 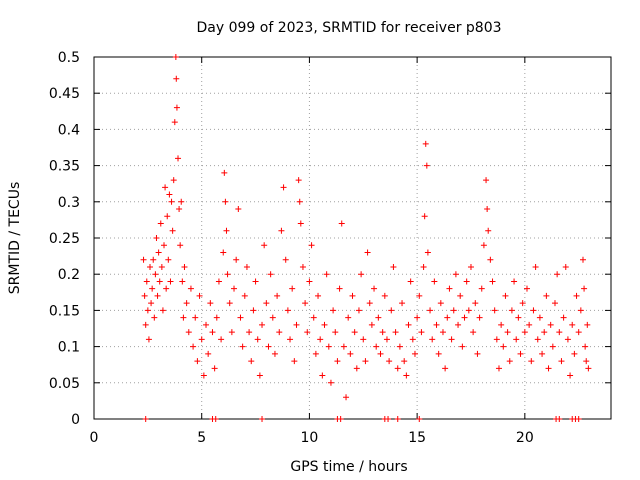 I want to click on x-axis-label: GPS time / hours, so click(x=348, y=467).